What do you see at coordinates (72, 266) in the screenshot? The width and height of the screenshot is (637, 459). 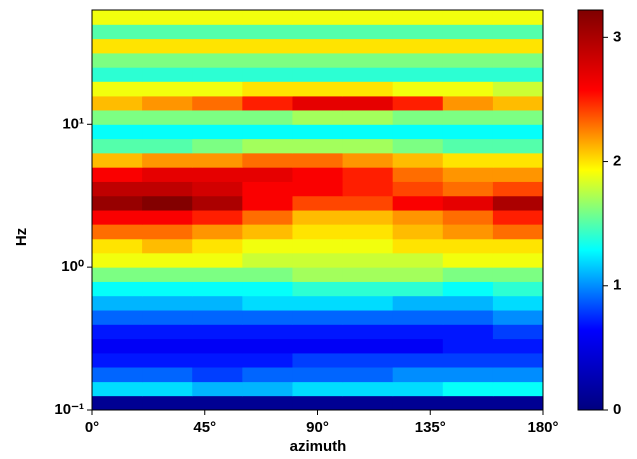 I see `y-tick-label: 10⁰` at bounding box center [72, 266].